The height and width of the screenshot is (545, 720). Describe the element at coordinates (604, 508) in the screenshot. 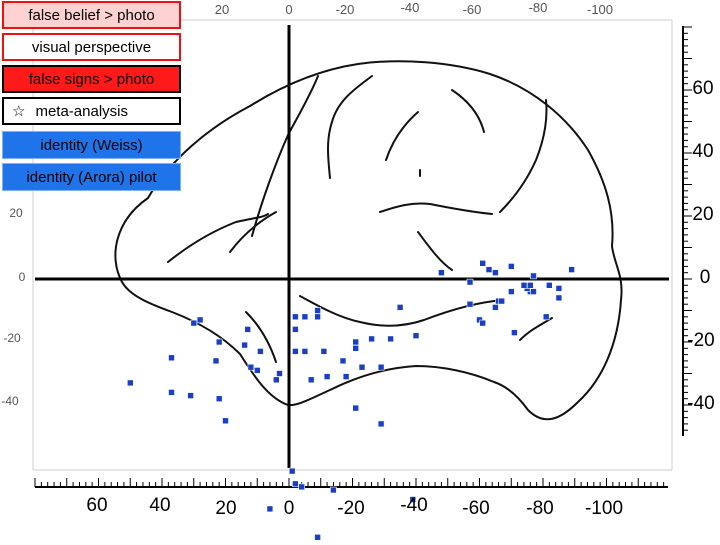

I see `bottom-tick-label: -100` at that location.